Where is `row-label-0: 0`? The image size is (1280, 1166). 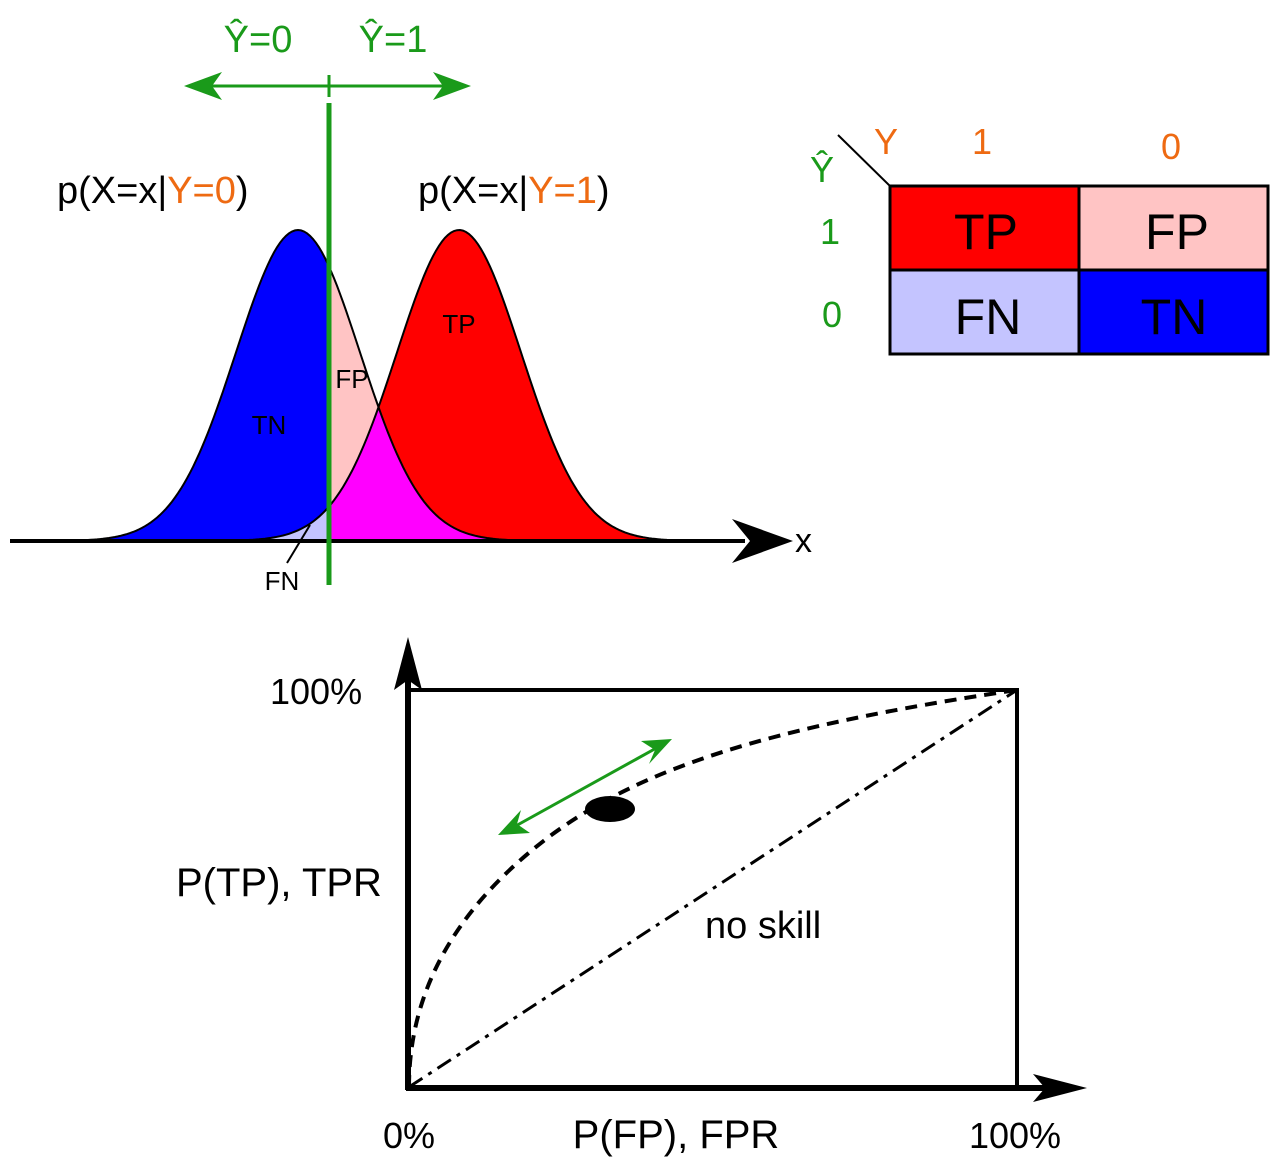
row-label-0: 0 is located at coordinates (832, 314).